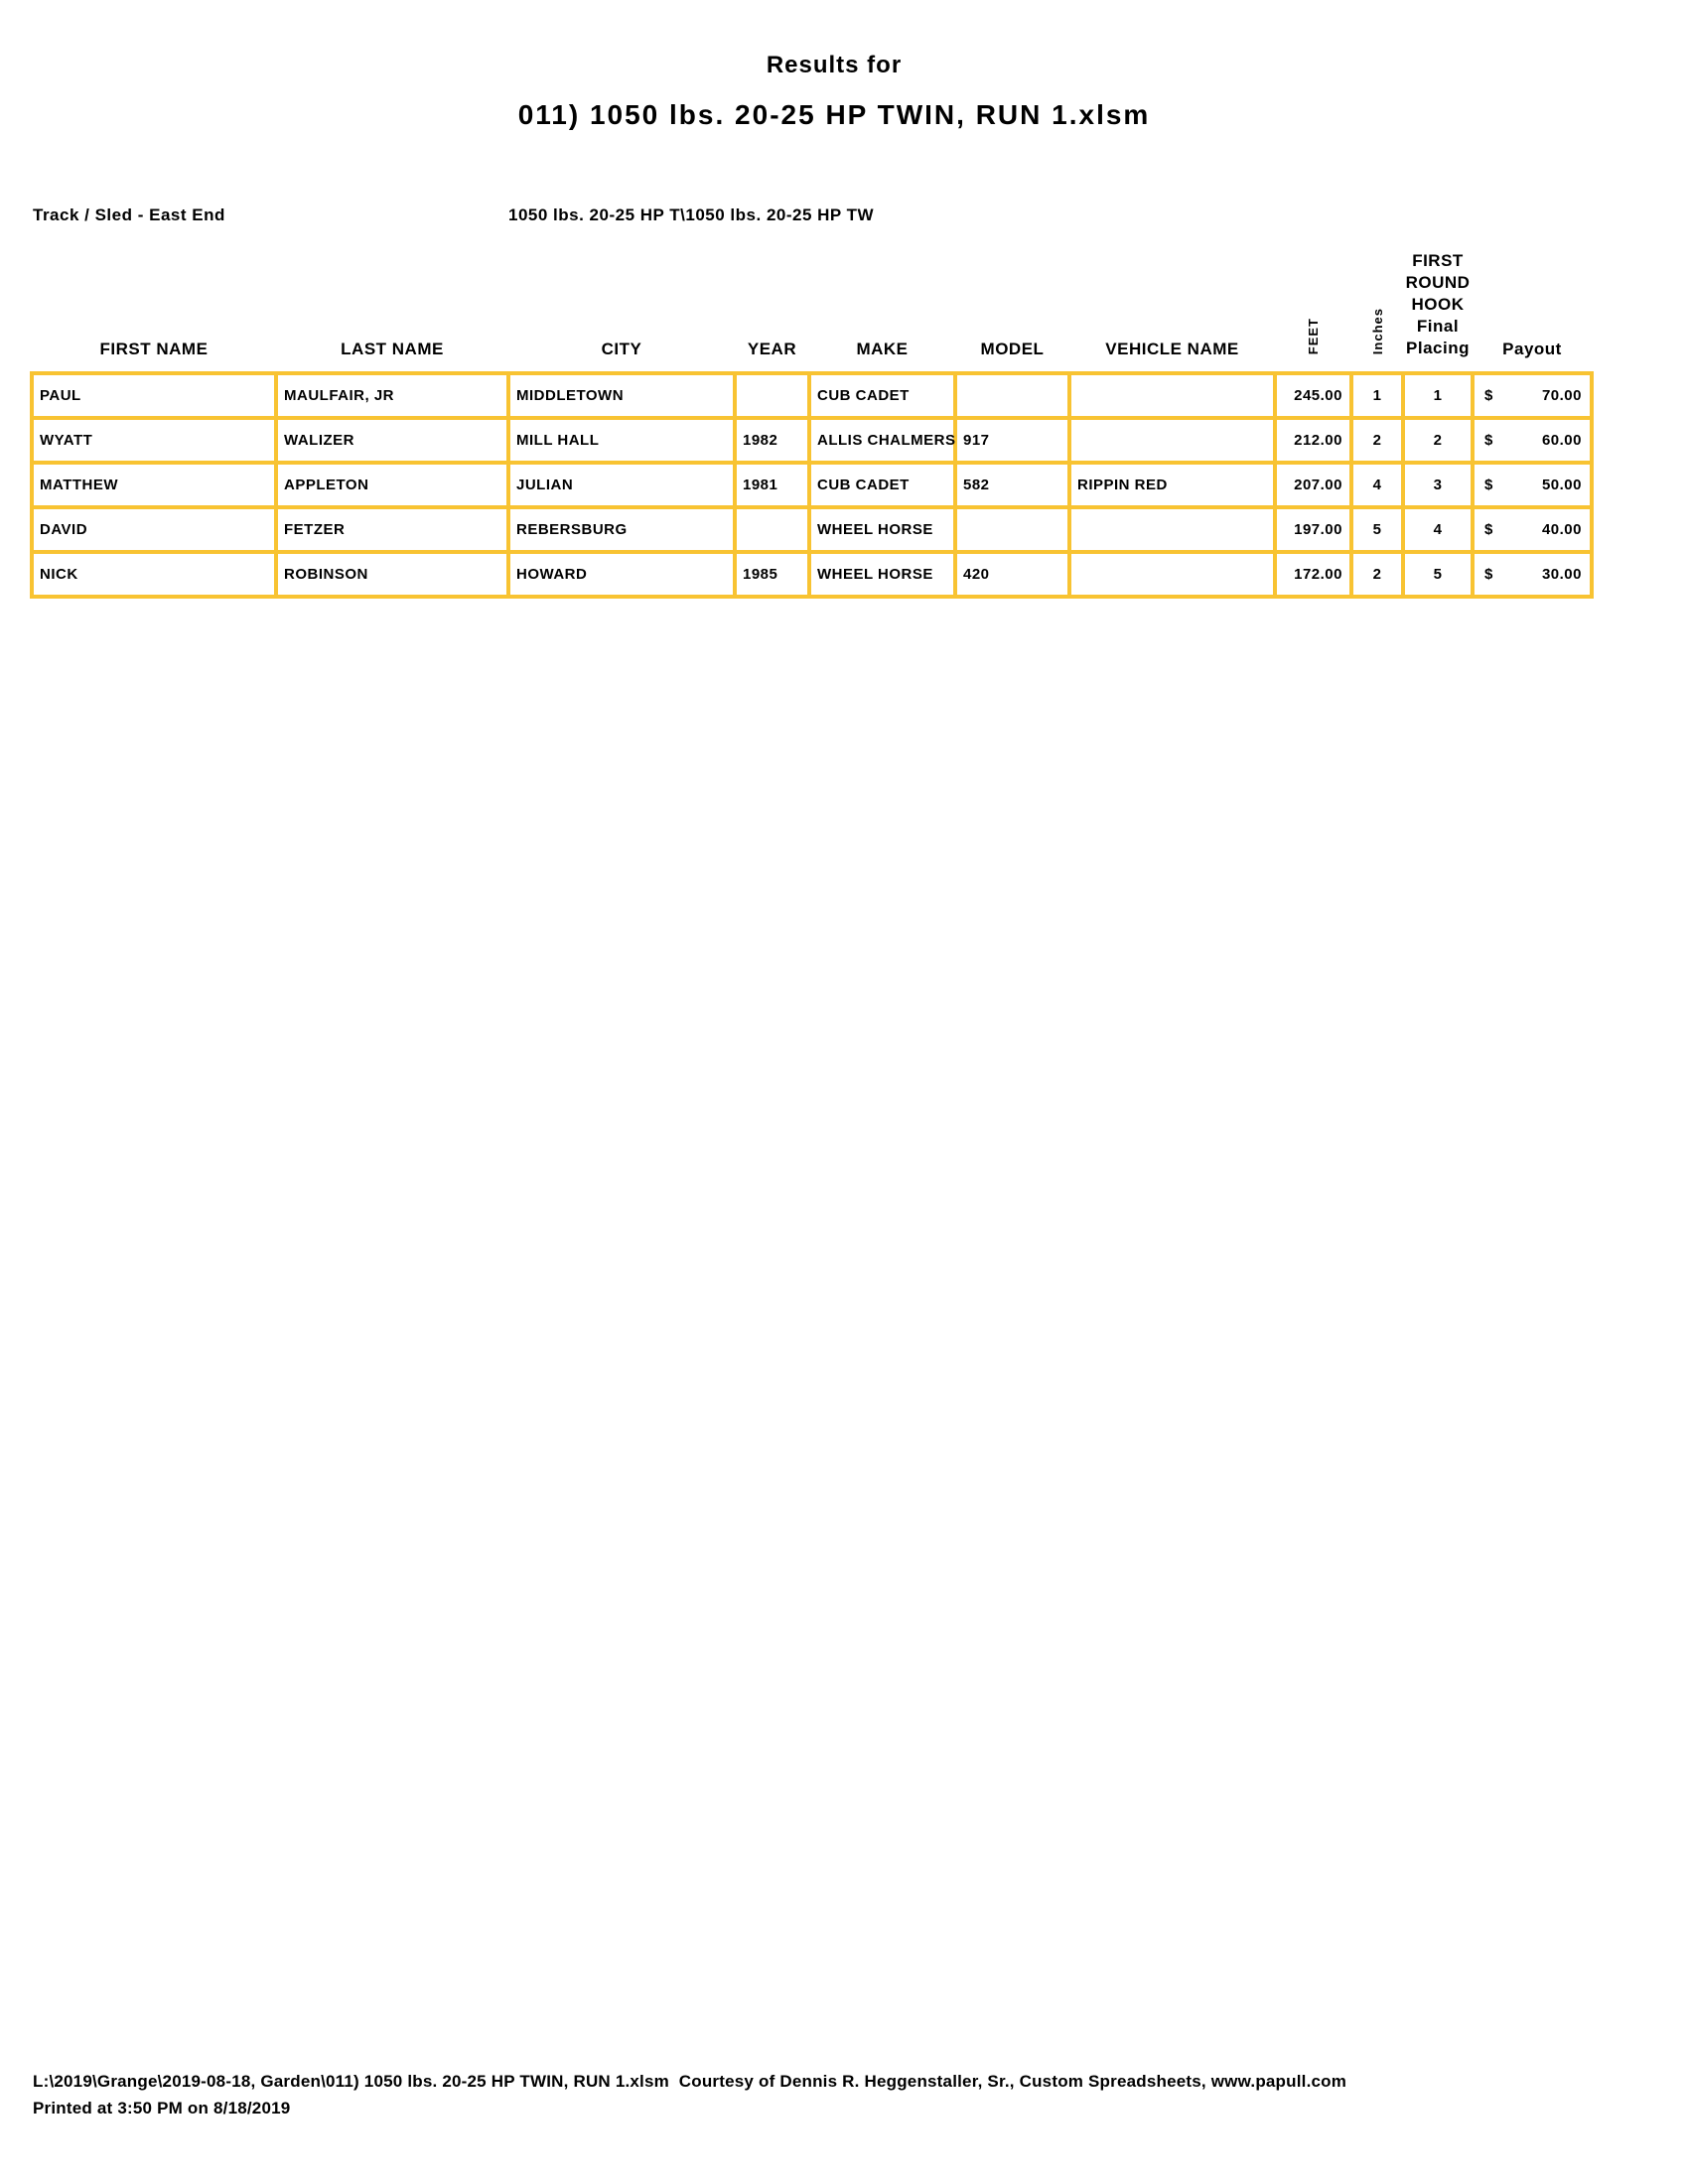 The height and width of the screenshot is (2184, 1688). Describe the element at coordinates (1012, 349) in the screenshot. I see `column-header-model: MODEL` at that location.